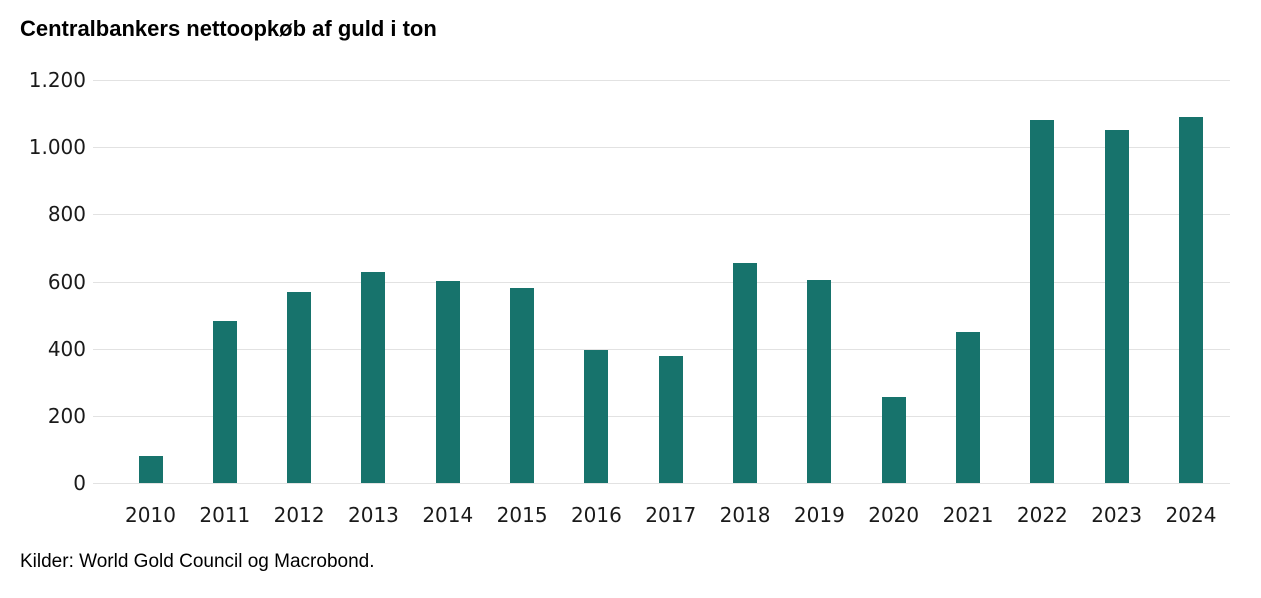 The height and width of the screenshot is (598, 1261). Describe the element at coordinates (299, 387) in the screenshot. I see `bar-2012` at that location.